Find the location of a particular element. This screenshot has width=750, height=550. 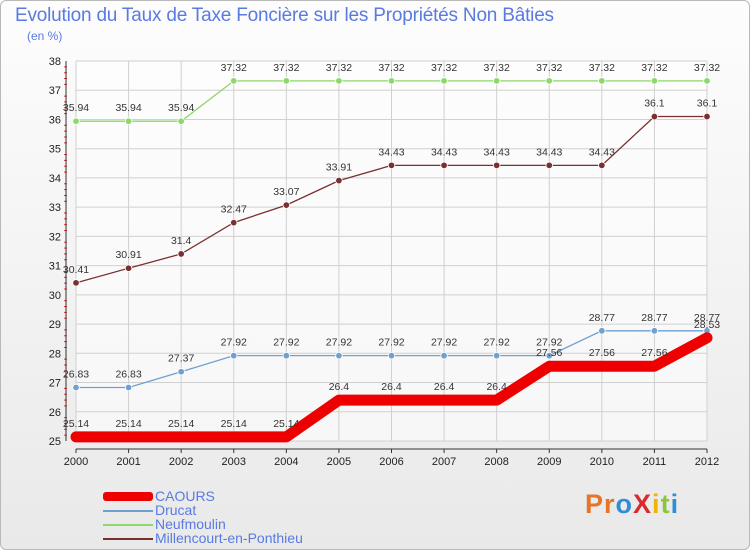

x-tick-label: 2000 is located at coordinates (76, 462).